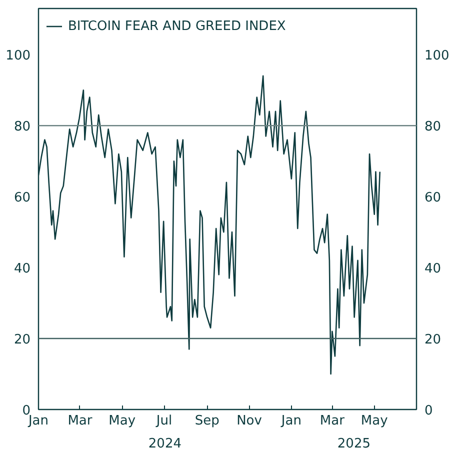 The height and width of the screenshot is (459, 466). I want to click on x-tick-label: Sep, so click(207, 421).